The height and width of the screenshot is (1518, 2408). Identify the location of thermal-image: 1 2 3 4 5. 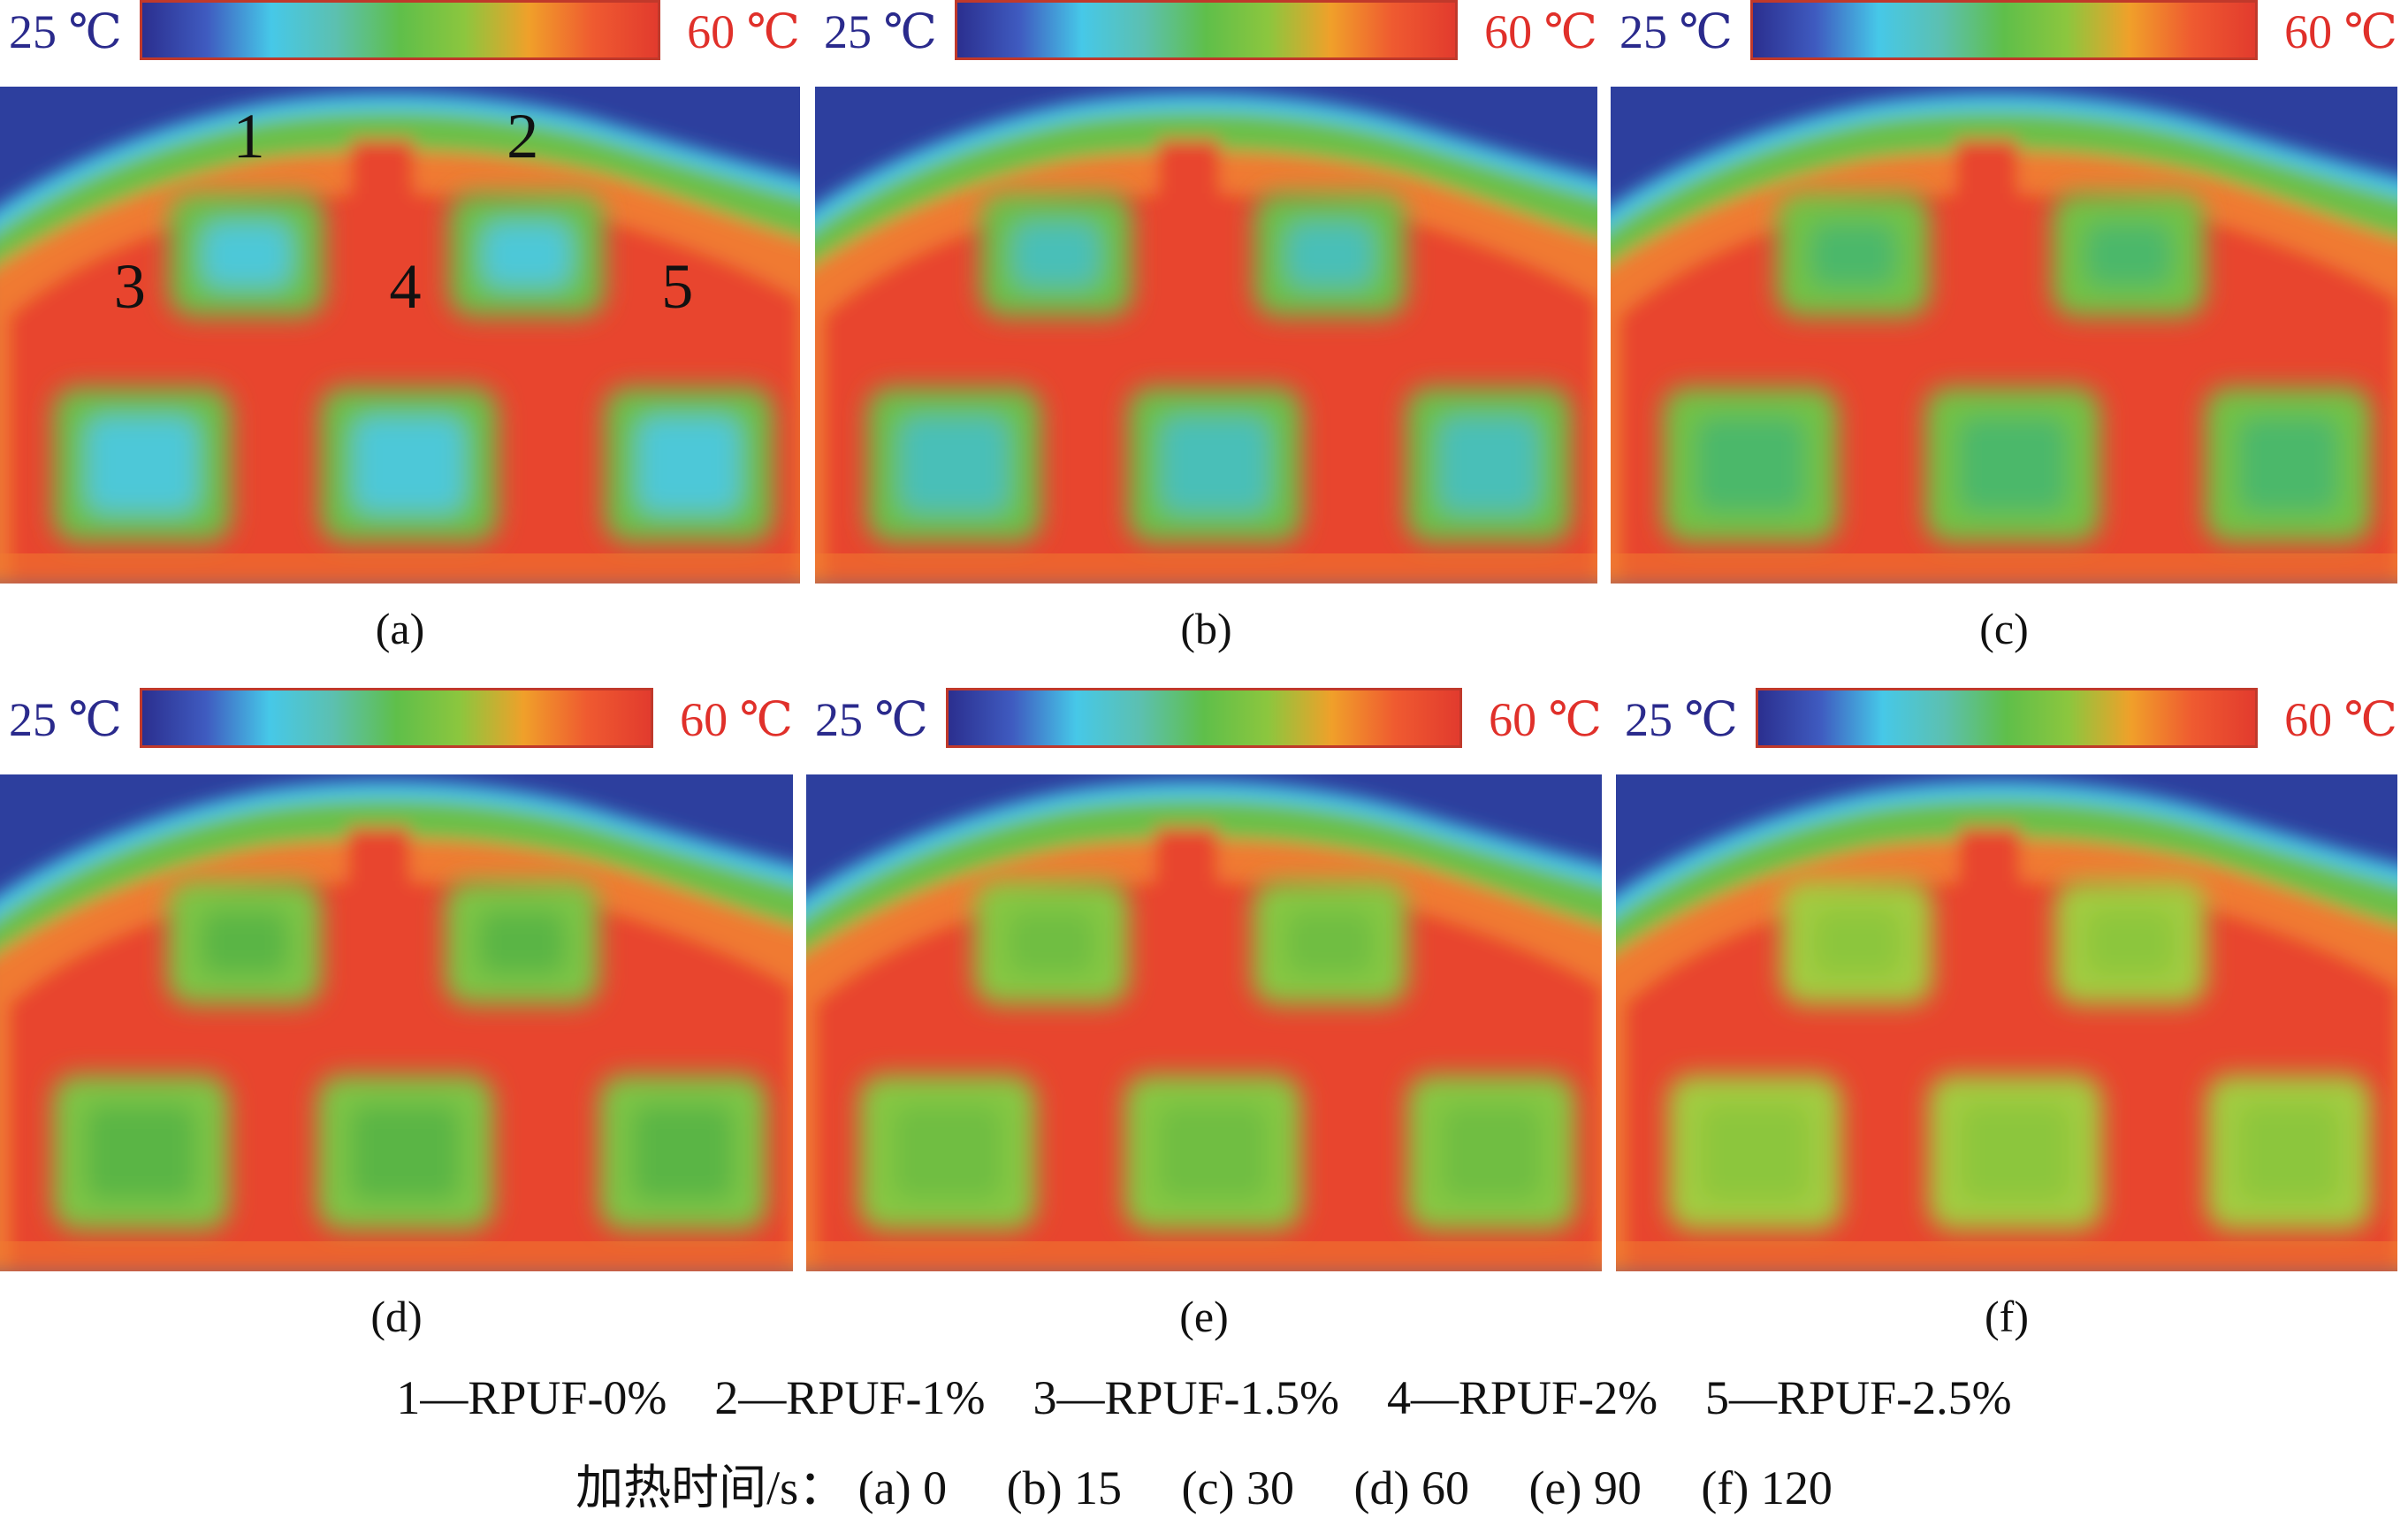
(400, 336).